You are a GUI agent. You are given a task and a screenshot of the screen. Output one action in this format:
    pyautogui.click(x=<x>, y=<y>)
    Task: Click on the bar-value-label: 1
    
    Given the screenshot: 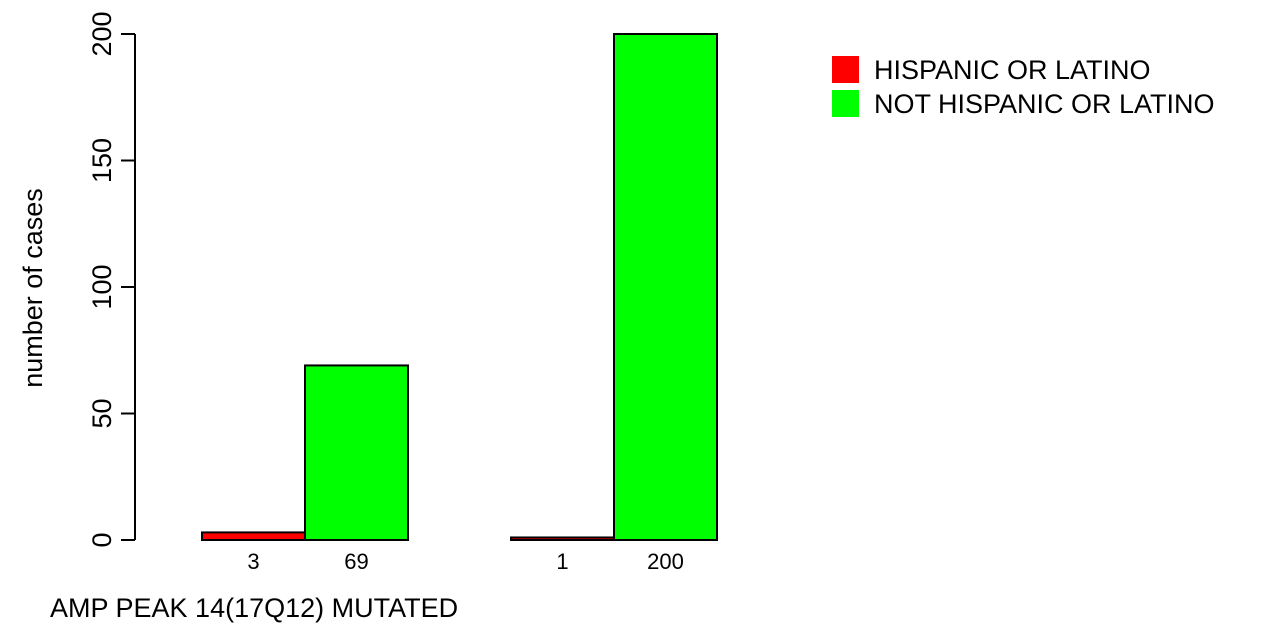 What is the action you would take?
    pyautogui.click(x=562, y=561)
    